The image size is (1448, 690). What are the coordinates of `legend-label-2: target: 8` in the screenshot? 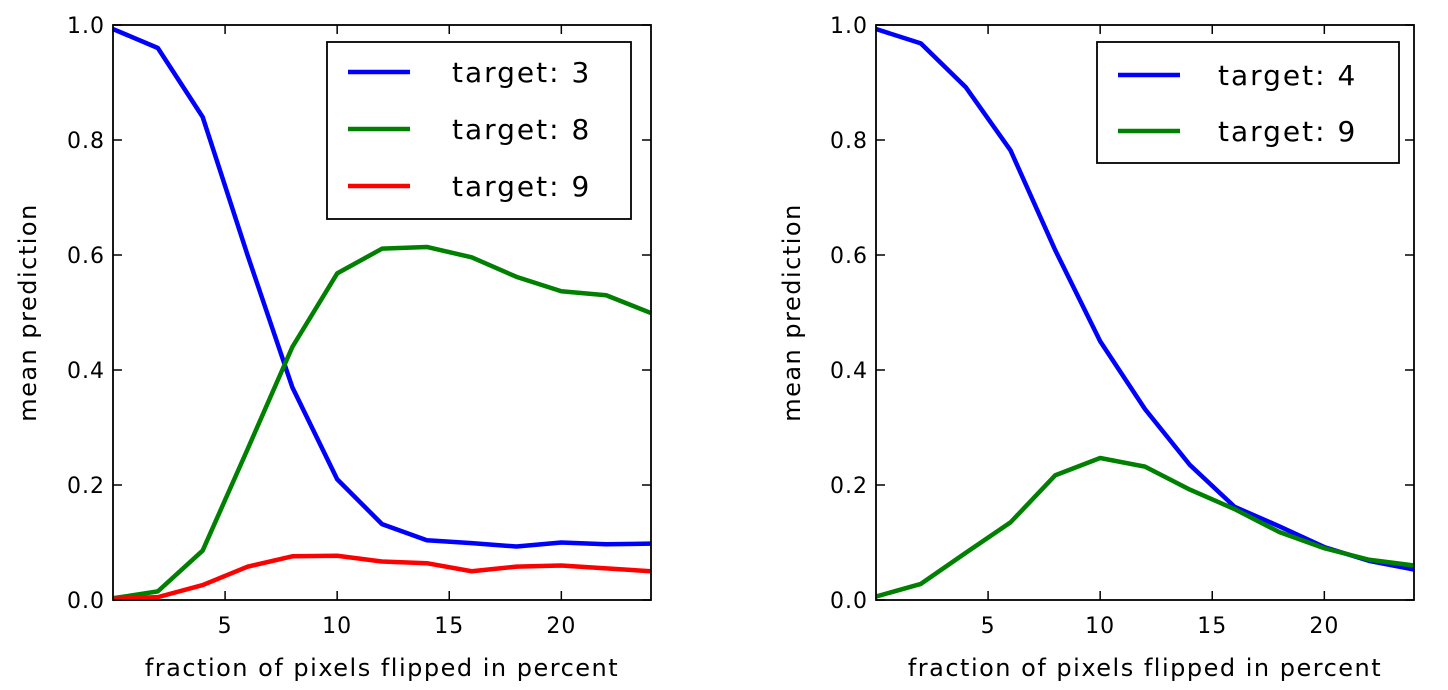 It's located at (521, 129).